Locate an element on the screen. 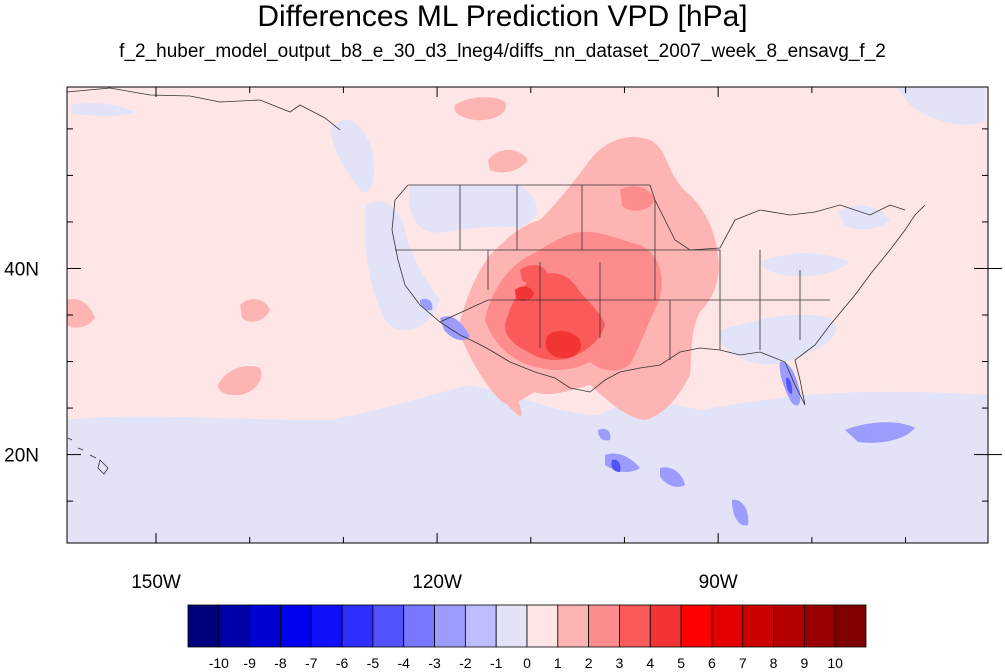 This screenshot has width=1005, height=672. colorbar-tick-label: -8 is located at coordinates (280, 663).